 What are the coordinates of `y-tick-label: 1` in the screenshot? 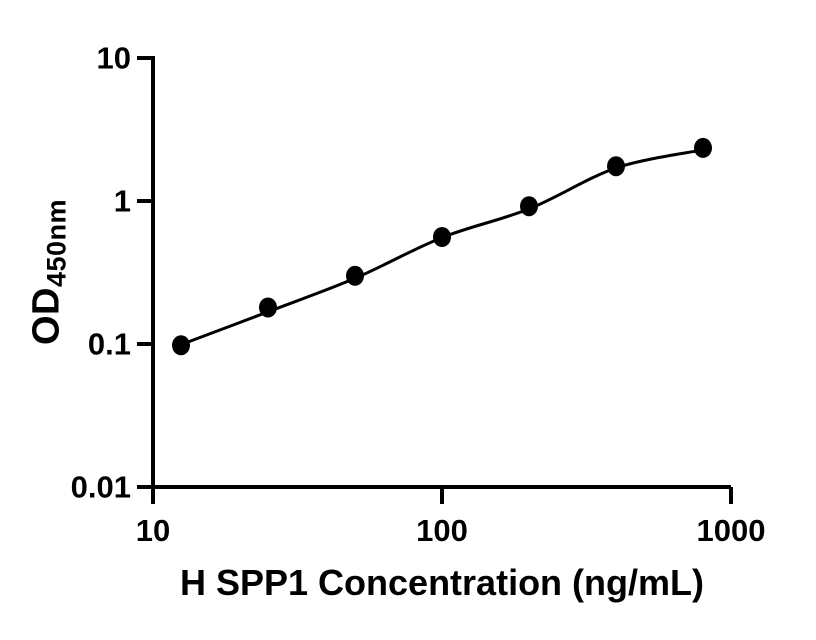 It's located at (122, 201).